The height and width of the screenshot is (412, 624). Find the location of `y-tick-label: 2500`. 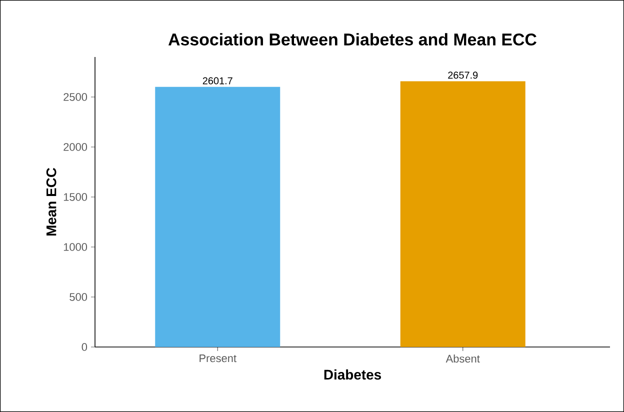

y-tick-label: 2500 is located at coordinates (76, 97).